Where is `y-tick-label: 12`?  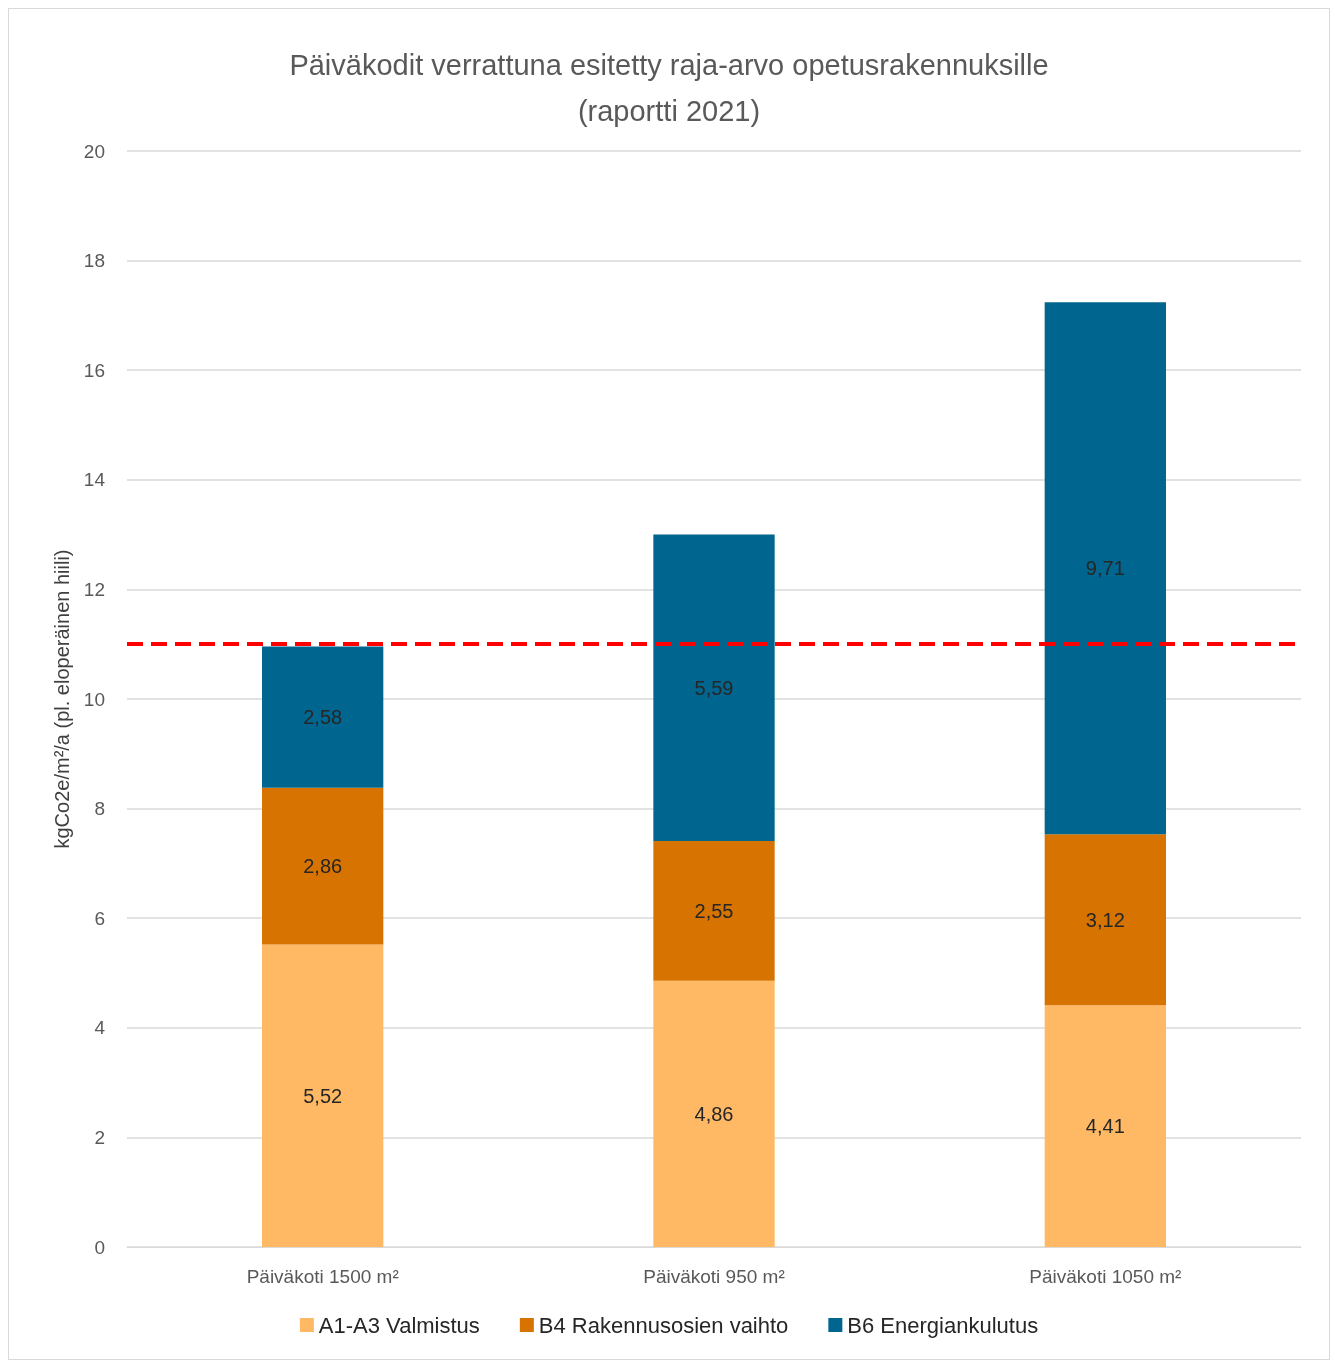
y-tick-label: 12 is located at coordinates (94, 589).